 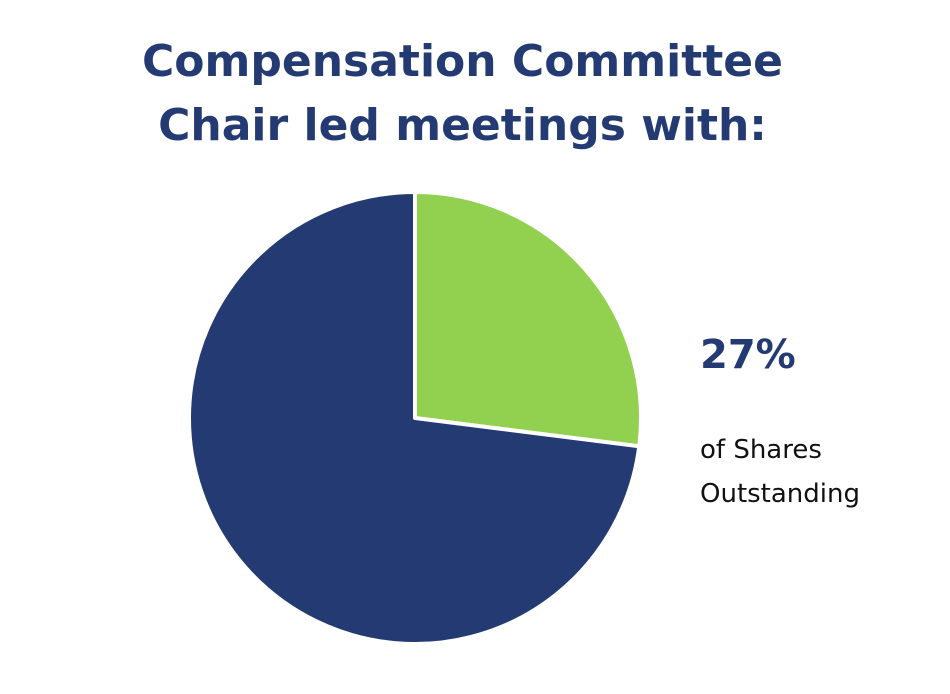 What do you see at coordinates (780, 494) in the screenshot?
I see `caption-line-2: Outstanding` at bounding box center [780, 494].